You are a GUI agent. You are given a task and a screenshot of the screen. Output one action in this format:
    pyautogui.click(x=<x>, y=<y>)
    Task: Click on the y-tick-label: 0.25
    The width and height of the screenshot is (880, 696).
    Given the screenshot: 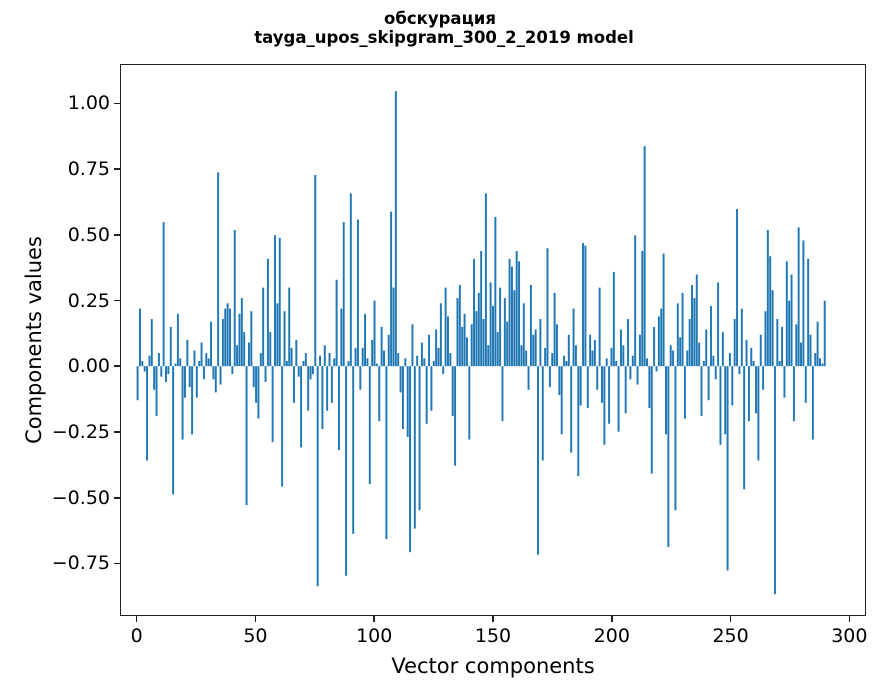 What is the action you would take?
    pyautogui.click(x=88, y=300)
    